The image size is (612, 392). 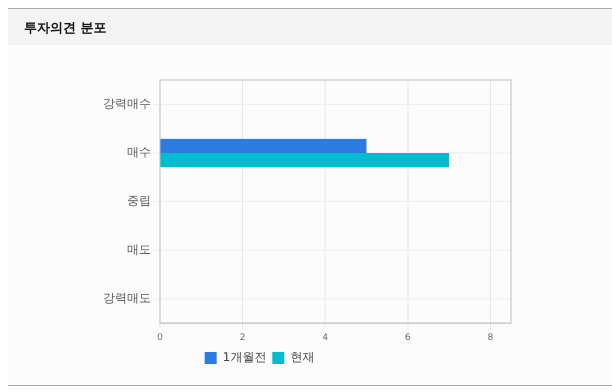 I want to click on chart-title: 투자의견 분포, so click(x=65, y=28).